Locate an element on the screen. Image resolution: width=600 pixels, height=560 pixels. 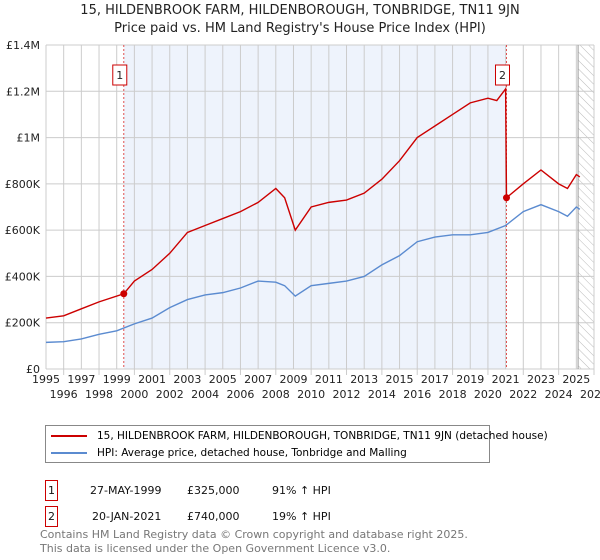
transaction-marker: 1 is located at coordinates (51, 490).